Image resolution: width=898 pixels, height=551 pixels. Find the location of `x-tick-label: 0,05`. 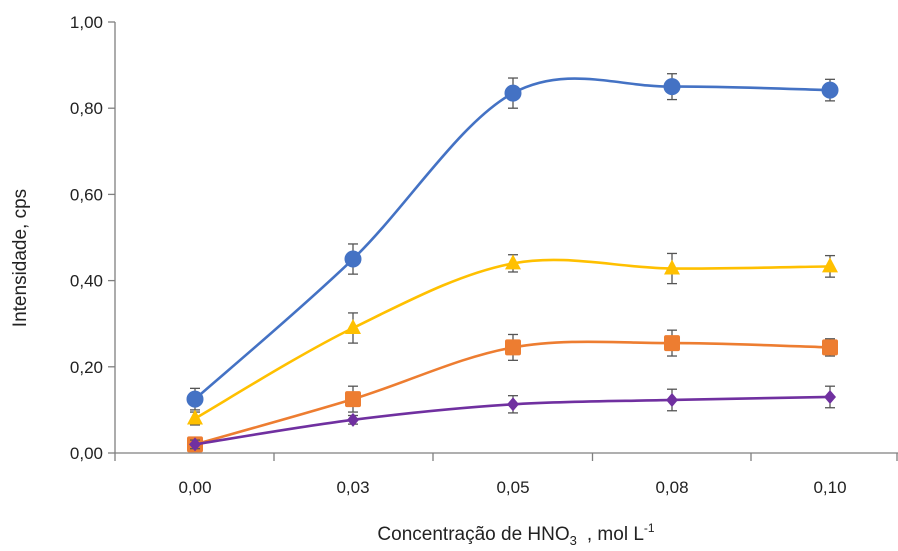

x-tick-label: 0,05 is located at coordinates (512, 487).